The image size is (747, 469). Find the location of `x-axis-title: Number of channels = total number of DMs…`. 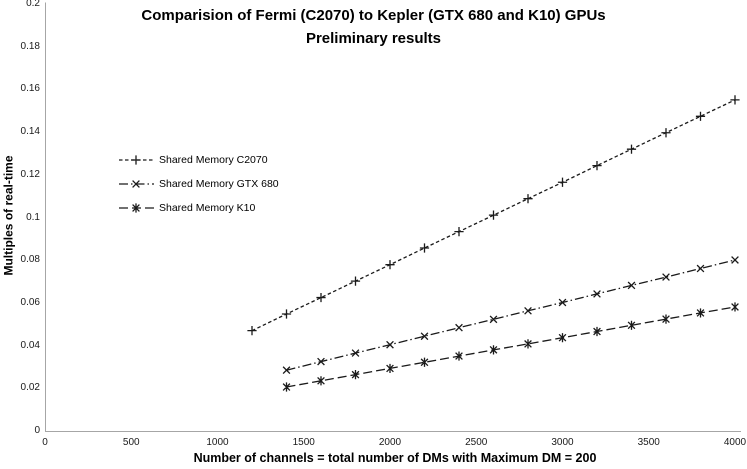

x-axis-title: Number of channels = total number of DMs… is located at coordinates (395, 458).